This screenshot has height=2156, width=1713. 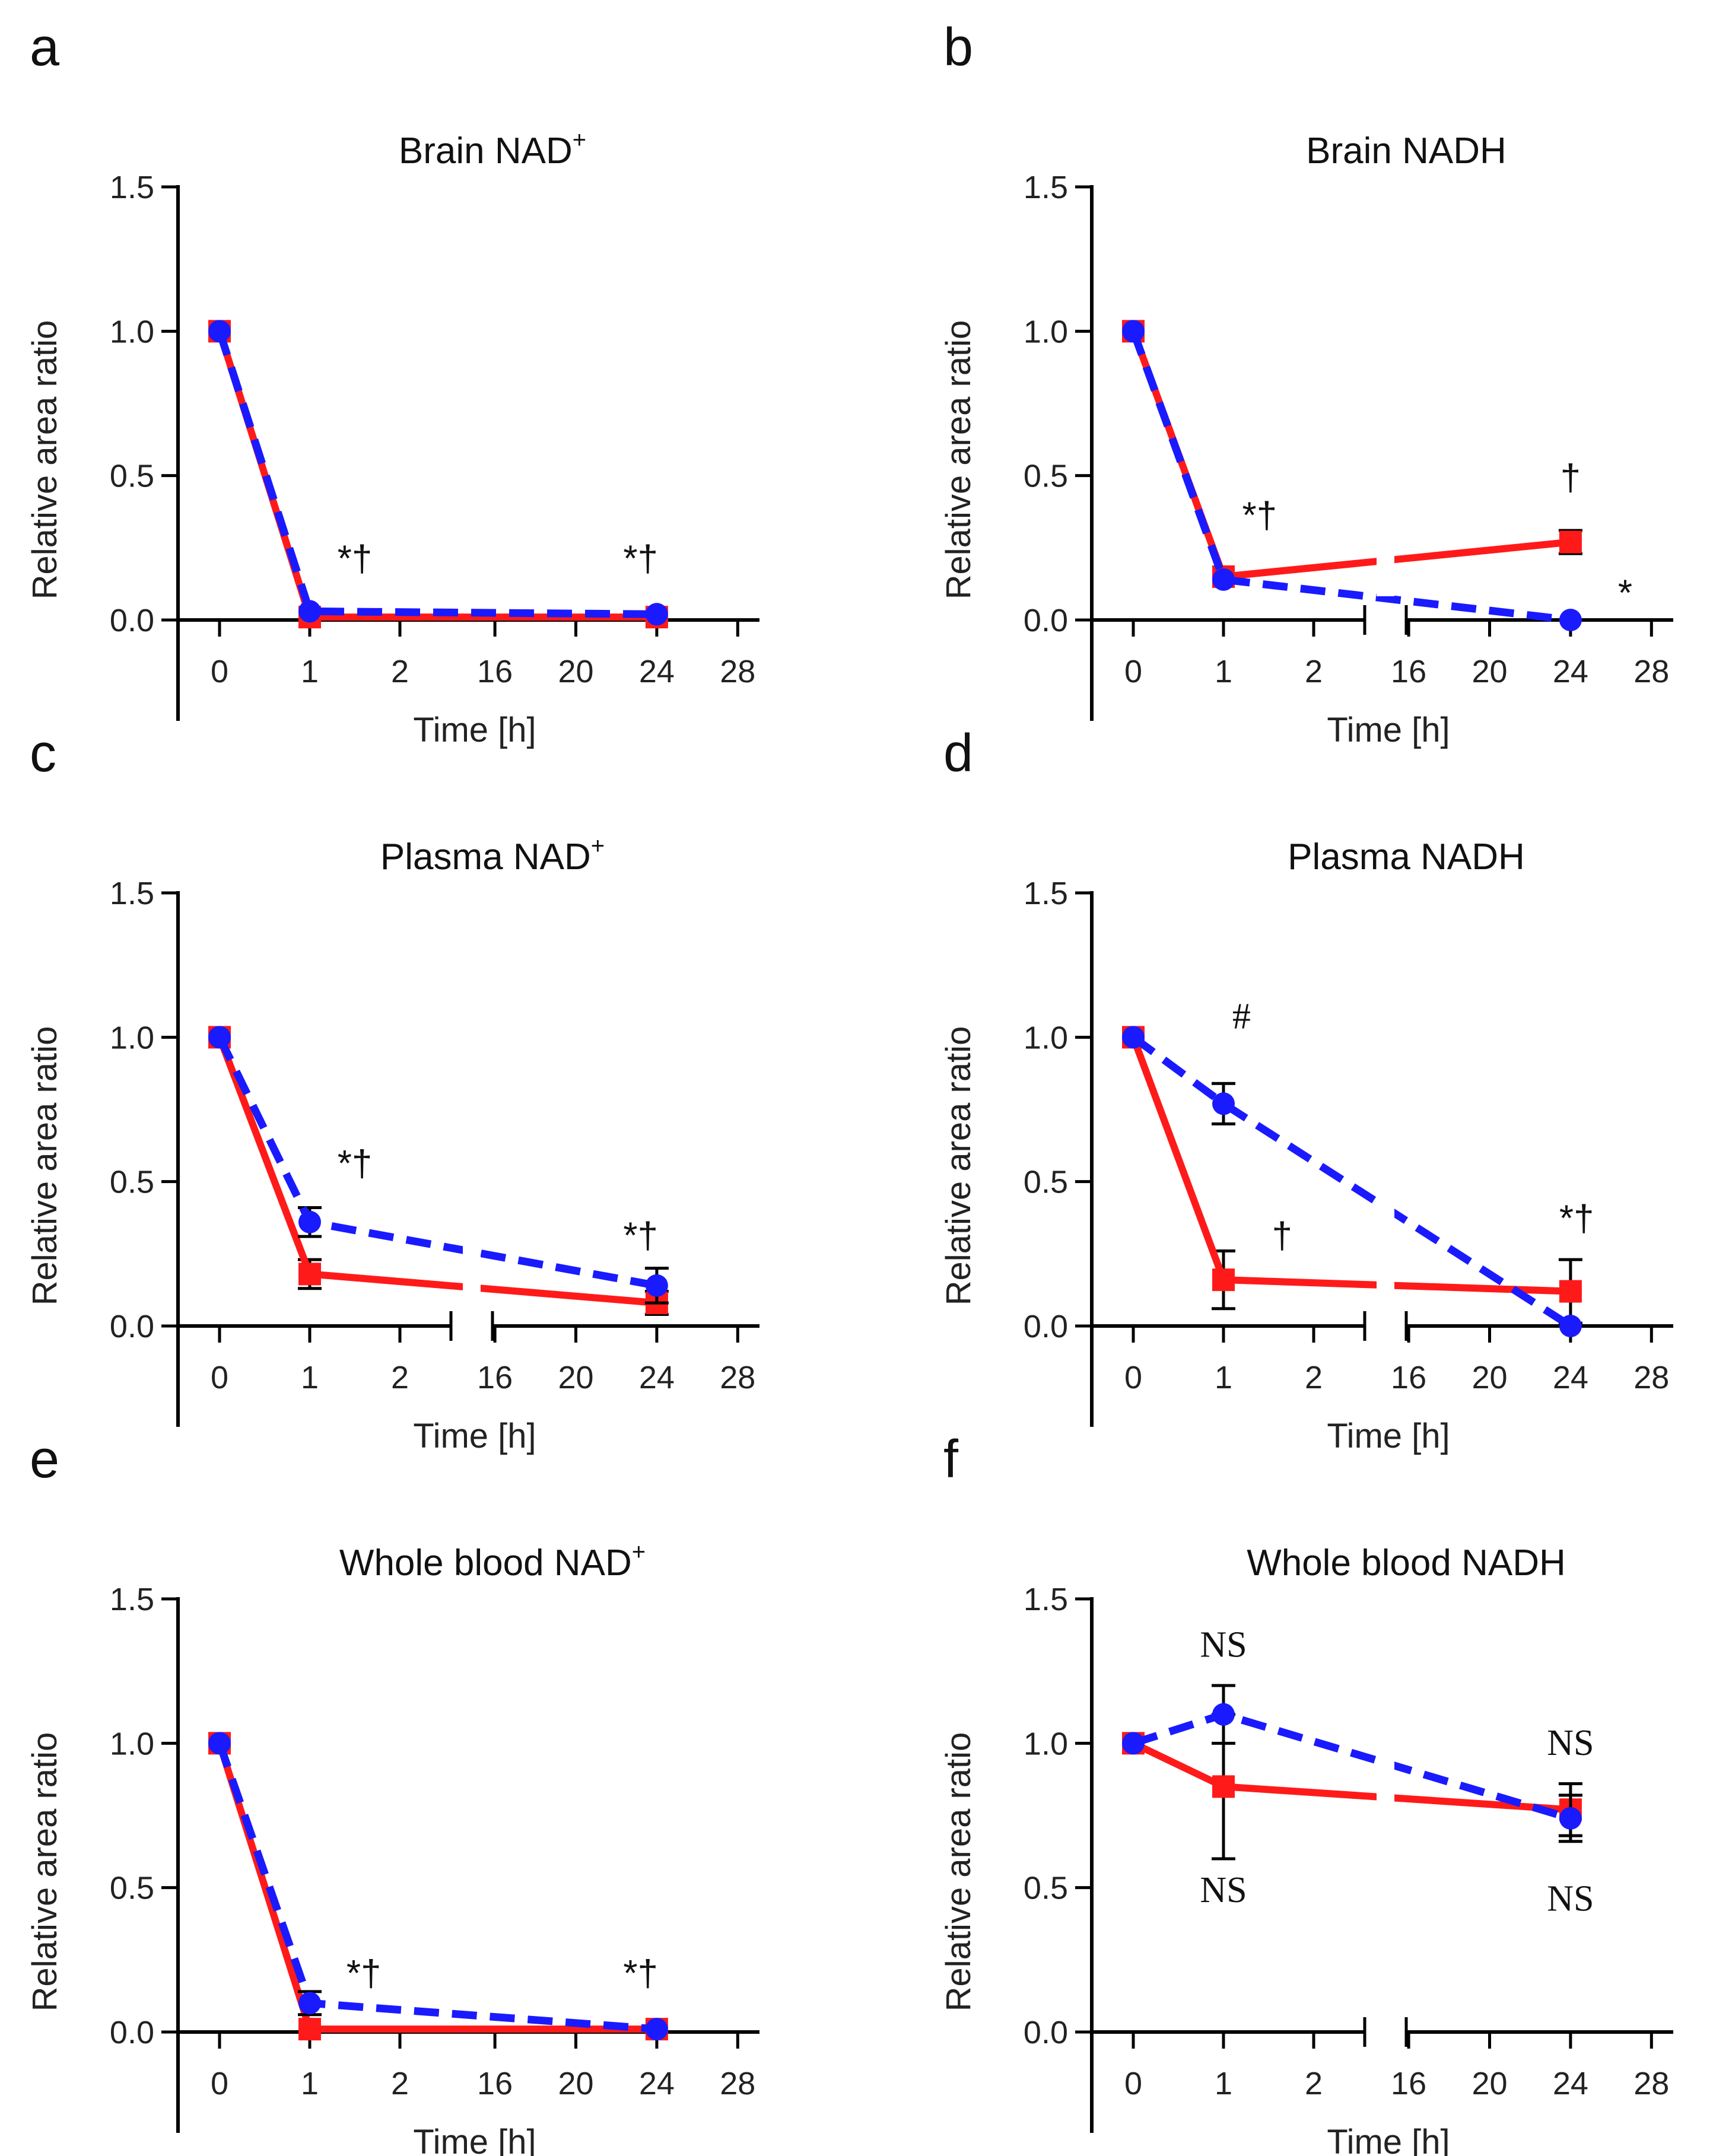 What do you see at coordinates (1241, 1017) in the screenshot?
I see `annotation-label: #` at bounding box center [1241, 1017].